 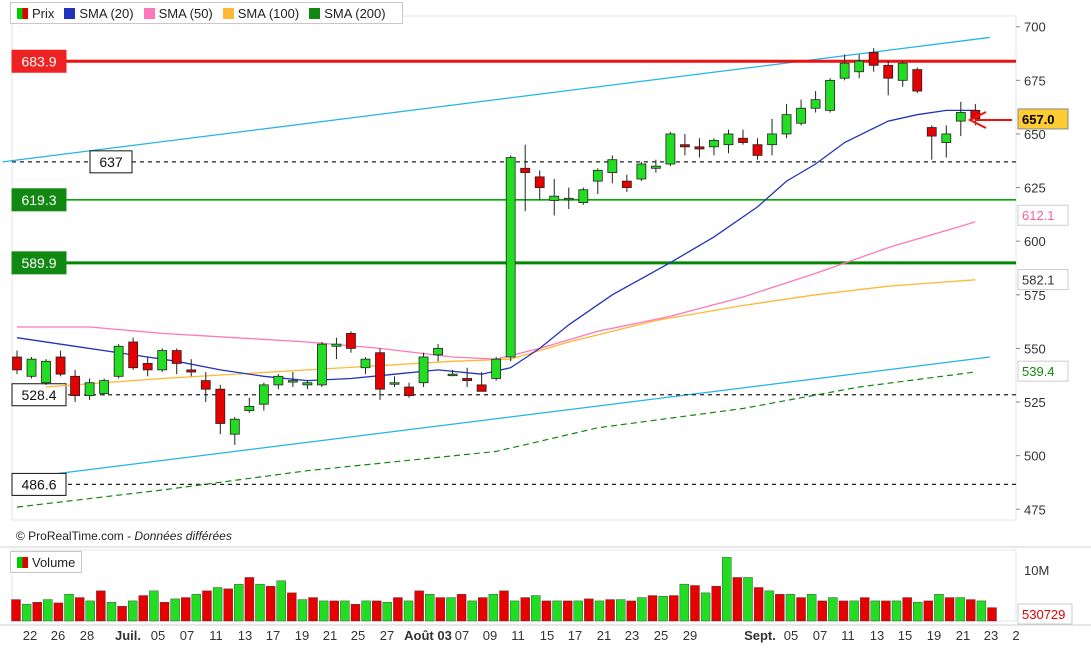 I want to click on y-tick-label: 700, so click(x=1035, y=27).